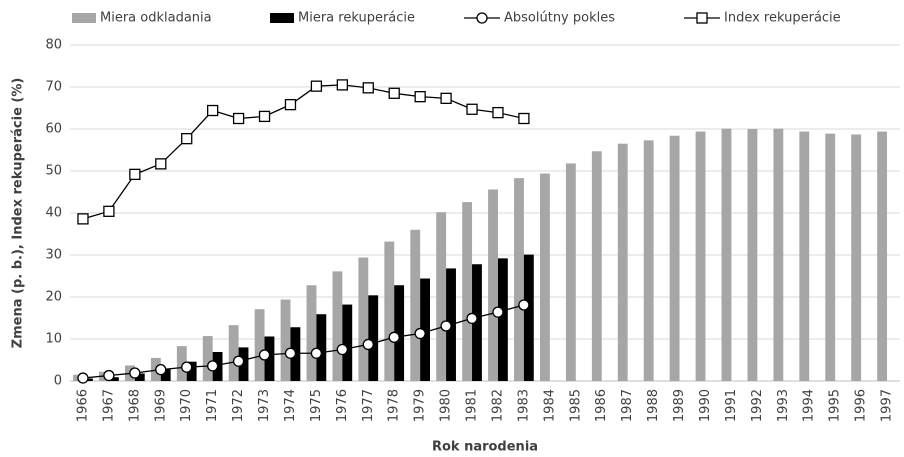  What do you see at coordinates (559, 18) in the screenshot?
I see `legend-label: Absolútny pokles` at bounding box center [559, 18].